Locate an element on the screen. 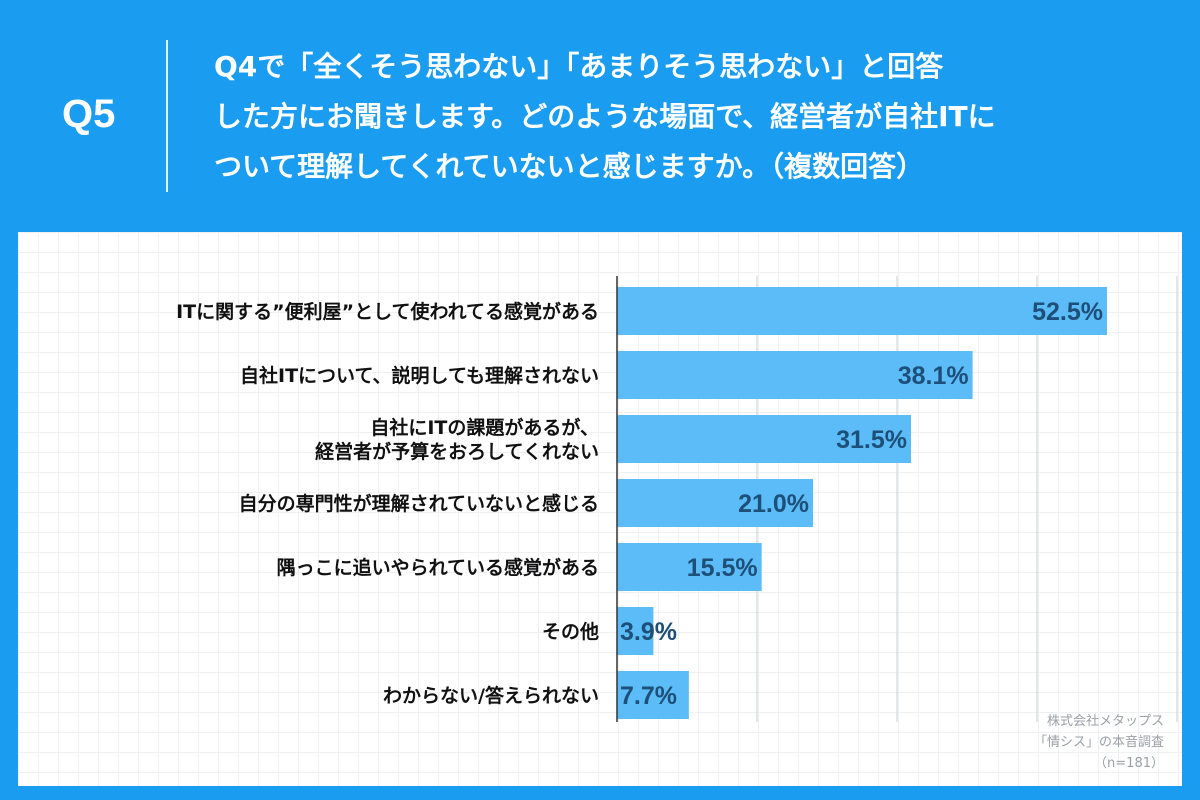 This screenshot has width=1200, height=800. category-label-4-line-0: 隅っこに追いやられている感覚がある is located at coordinates (438, 567).